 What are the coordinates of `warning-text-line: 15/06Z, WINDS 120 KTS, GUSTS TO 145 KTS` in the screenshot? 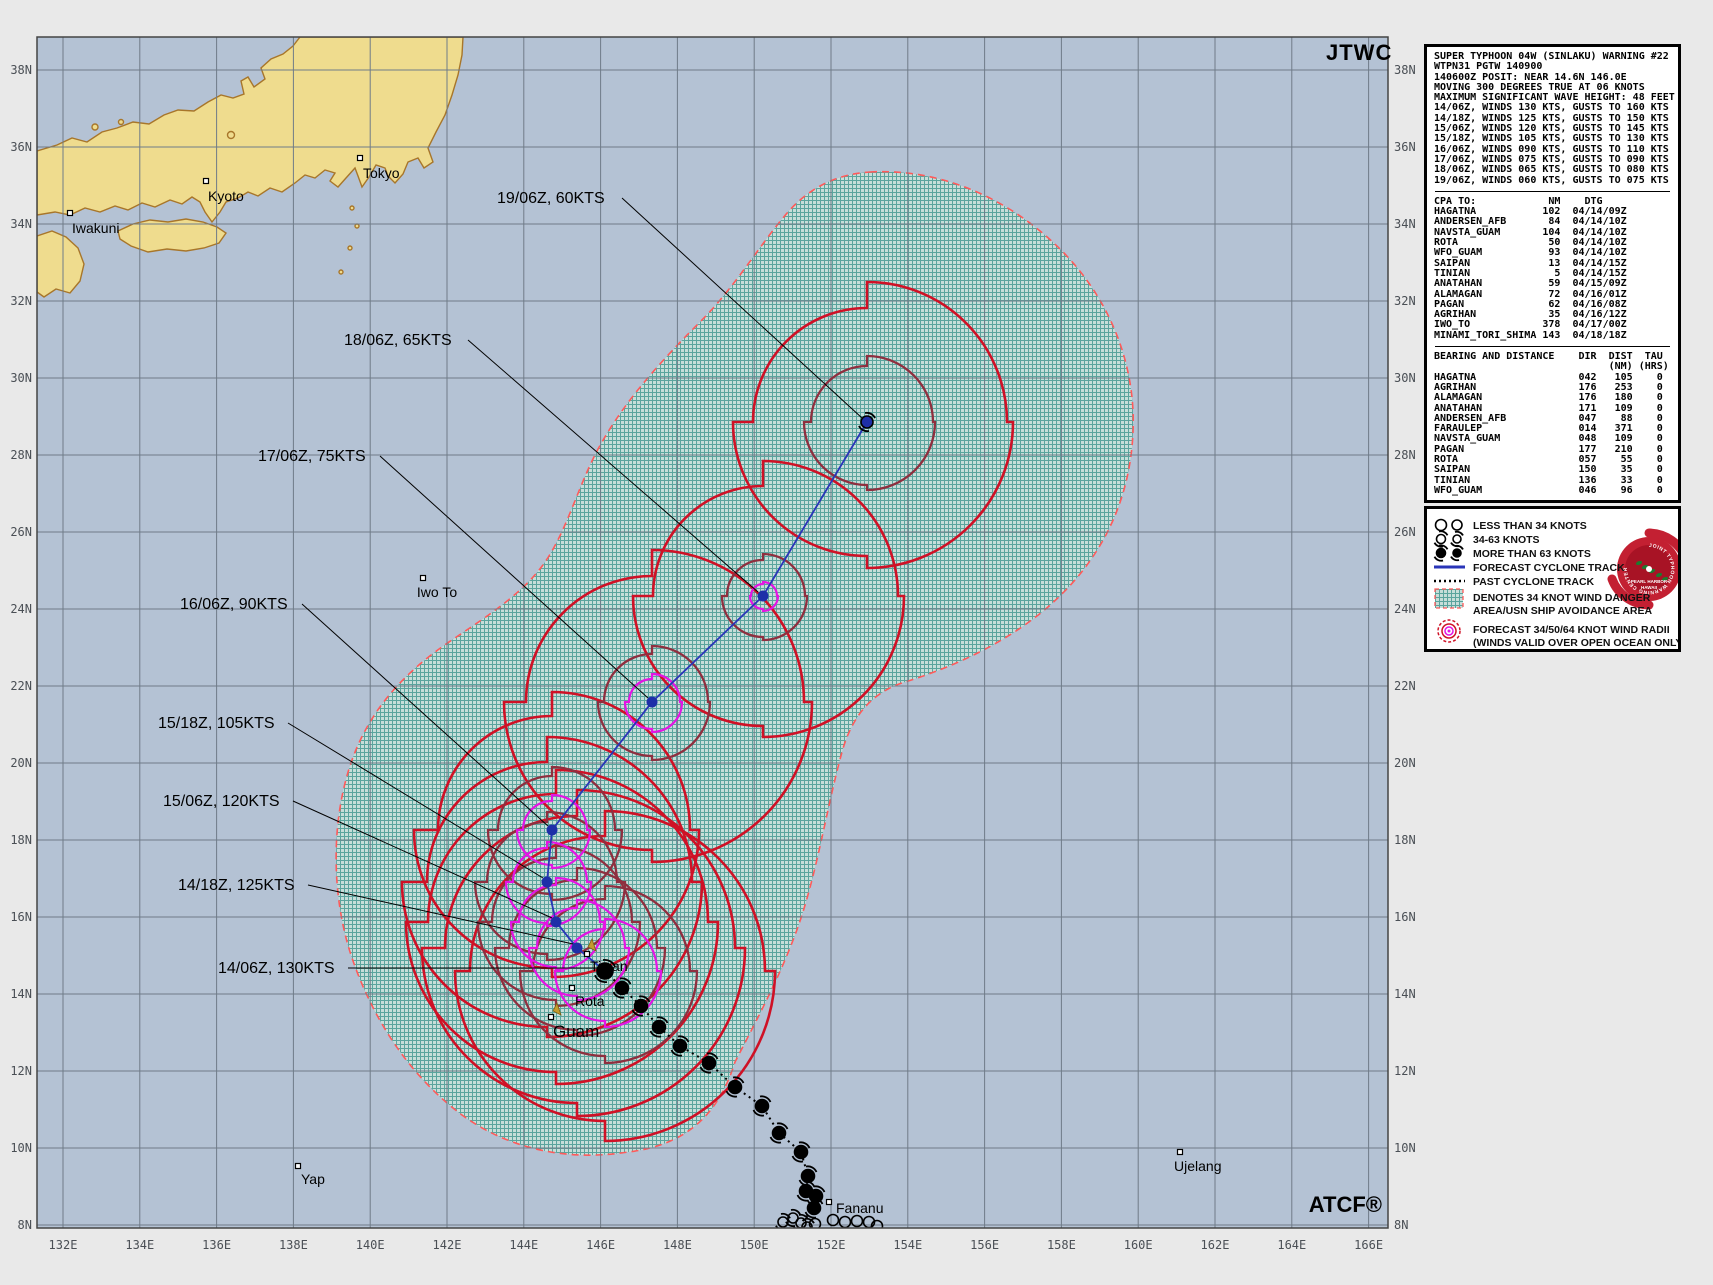 It's located at (1551, 129).